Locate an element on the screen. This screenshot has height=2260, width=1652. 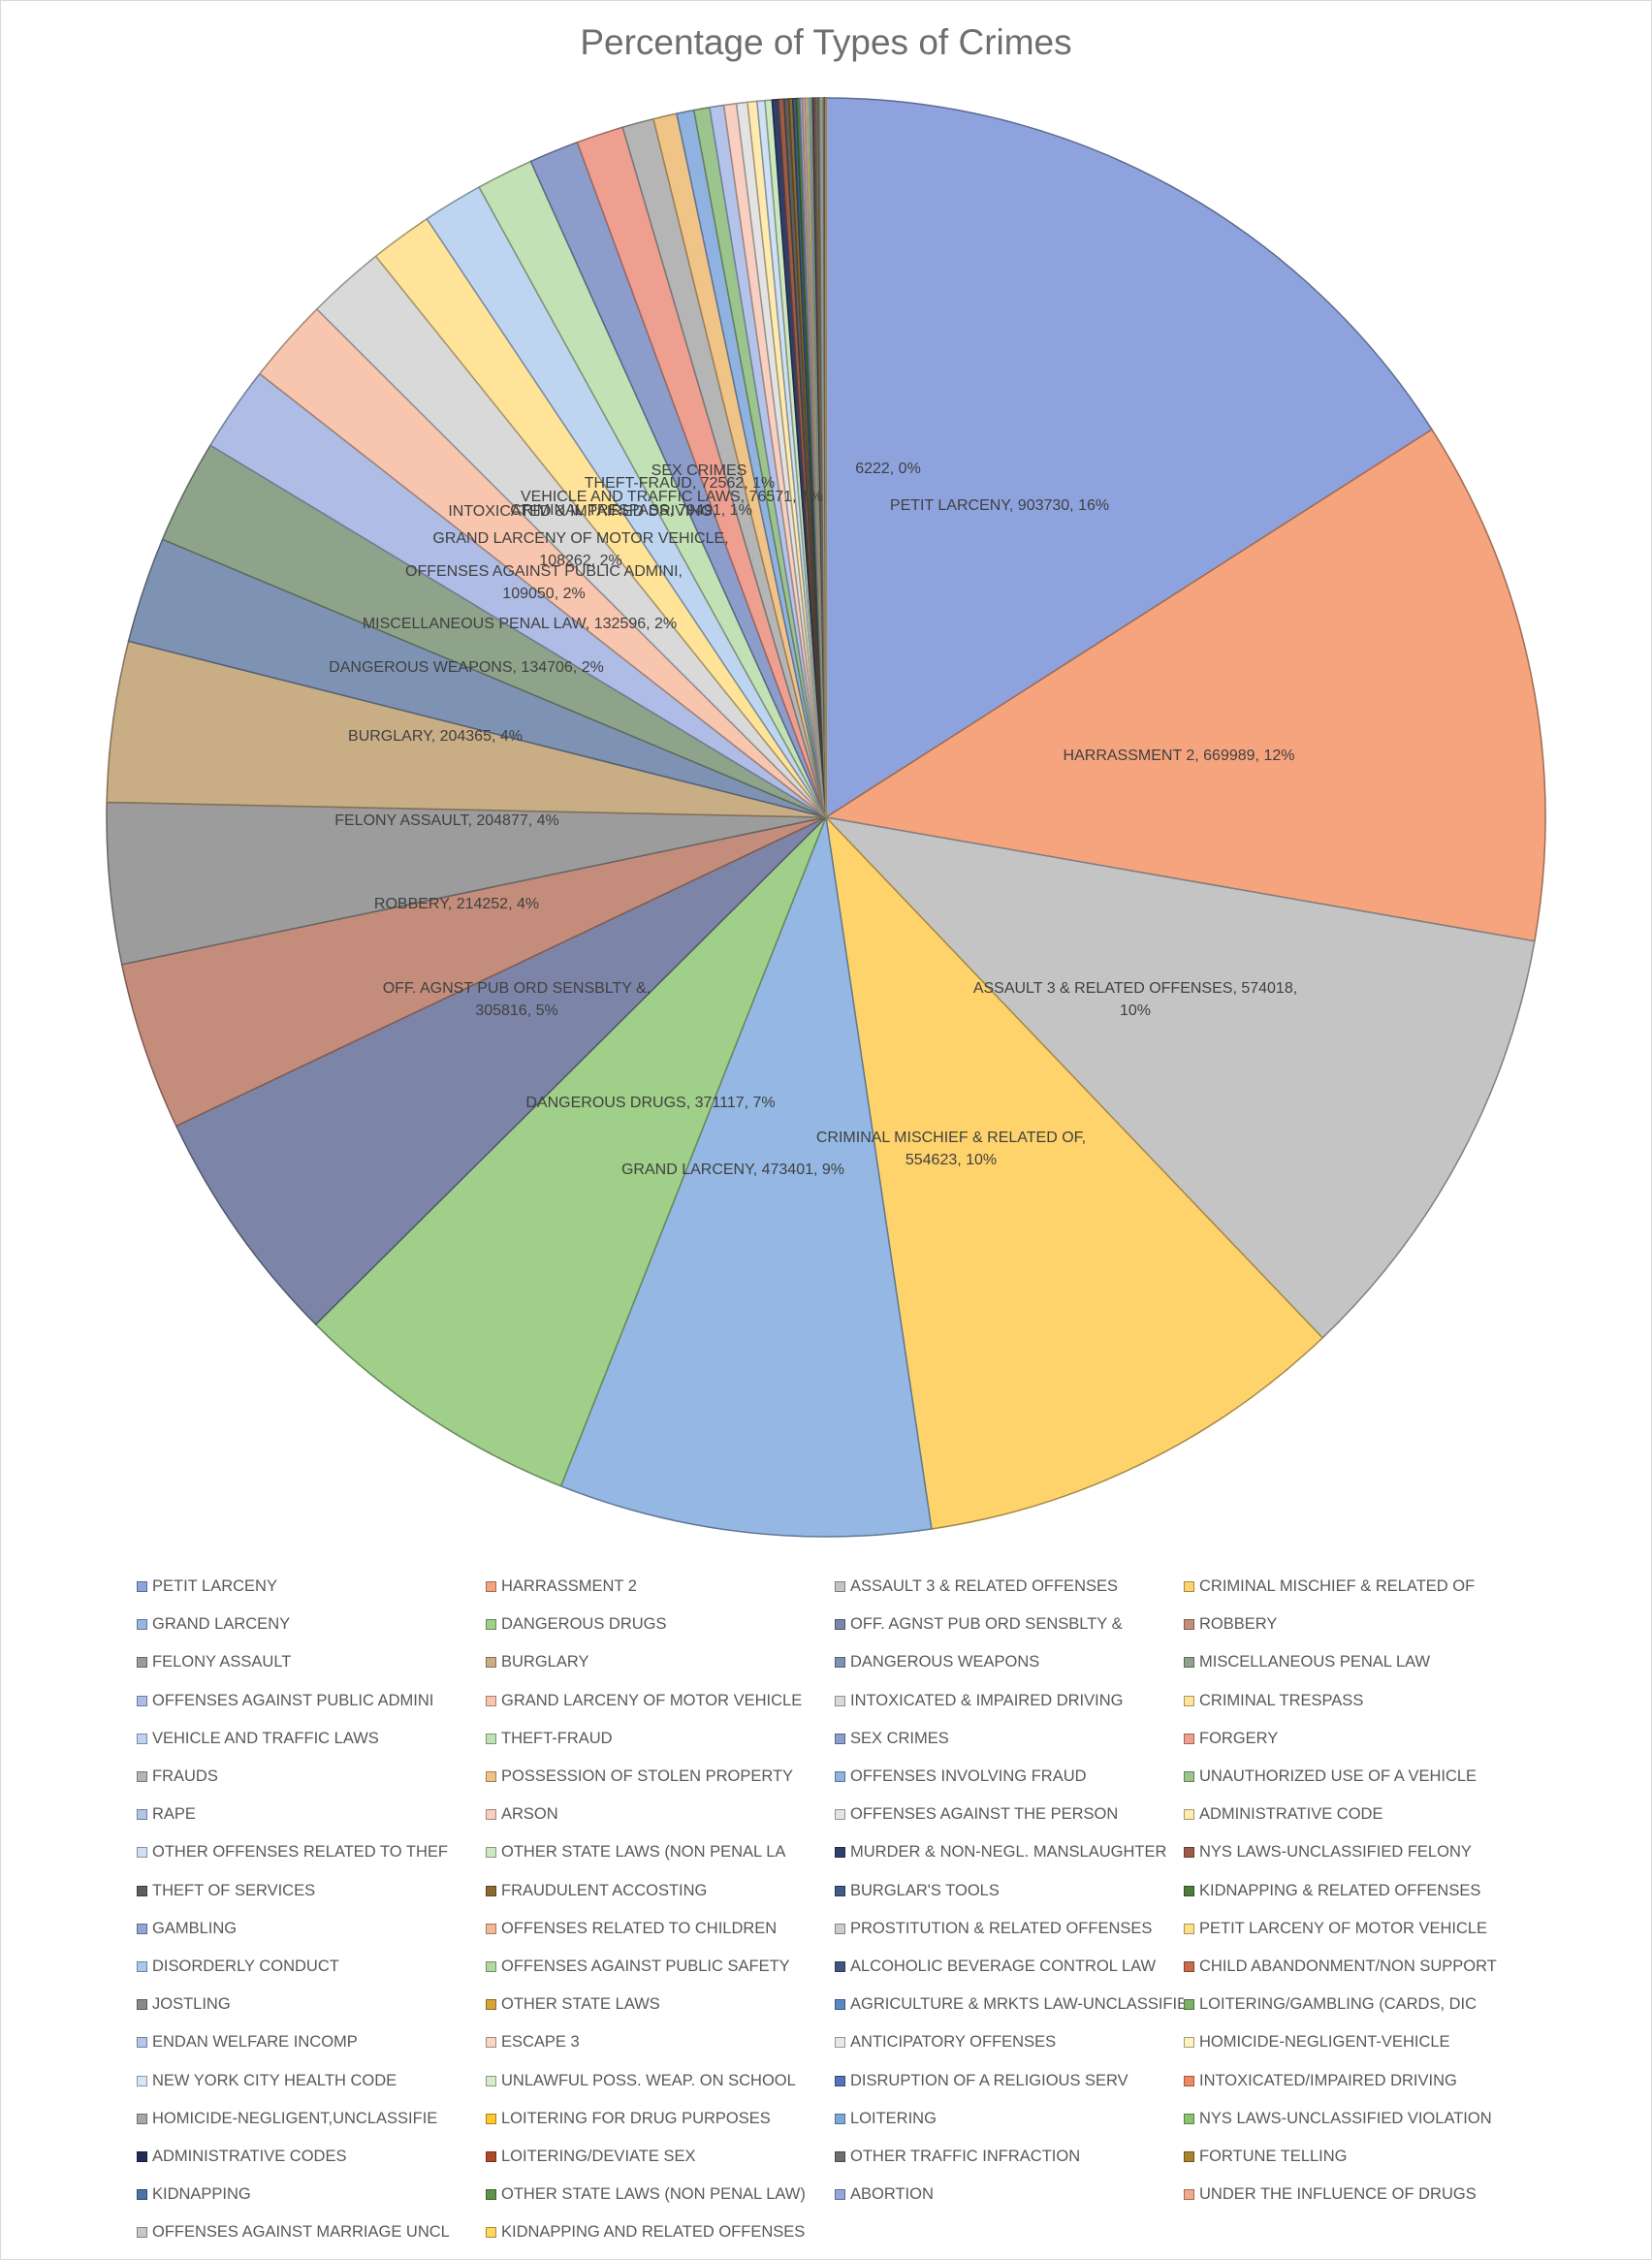
legend-item: DISRUPTION OF A RELIGIOUS SERV is located at coordinates (1010, 2080).